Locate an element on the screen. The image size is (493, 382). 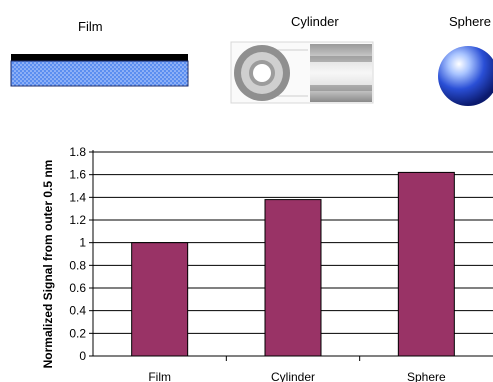
y-tick-label: 0 is located at coordinates (82, 356).